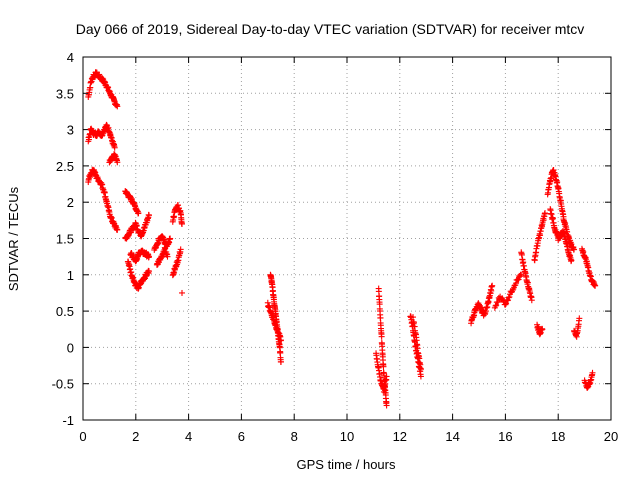 This screenshot has width=640, height=480. I want to click on y-tick-label: 2.5, so click(65, 166).